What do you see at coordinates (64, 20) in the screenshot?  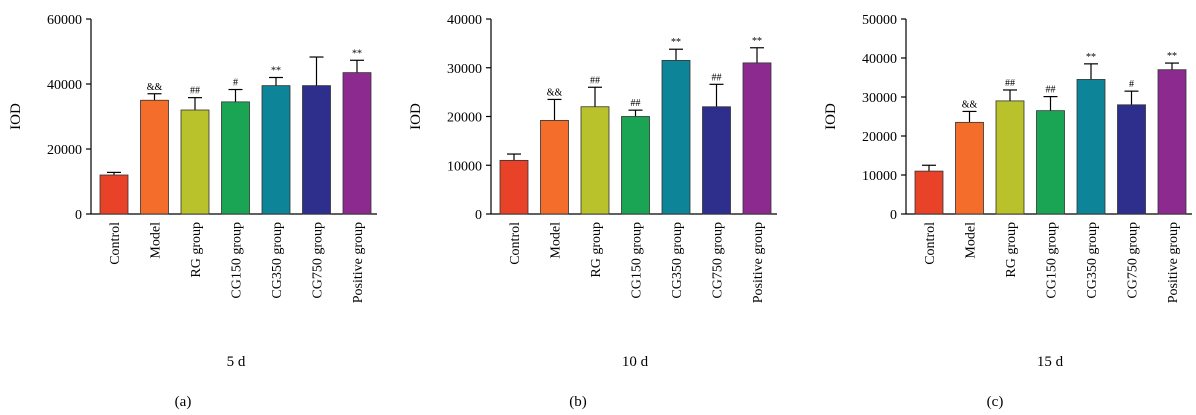 I see `y-tick-label: 60000` at bounding box center [64, 20].